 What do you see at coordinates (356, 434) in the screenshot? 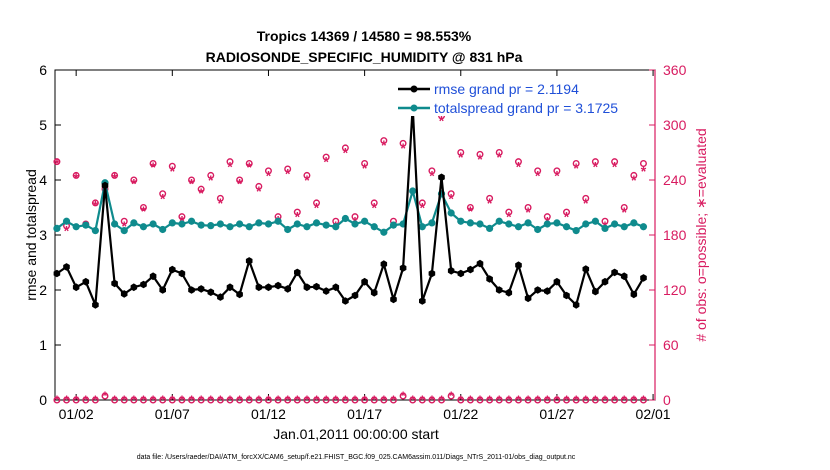
I see `x-axis-label: Jan.01,2011 00:00:00 start` at bounding box center [356, 434].